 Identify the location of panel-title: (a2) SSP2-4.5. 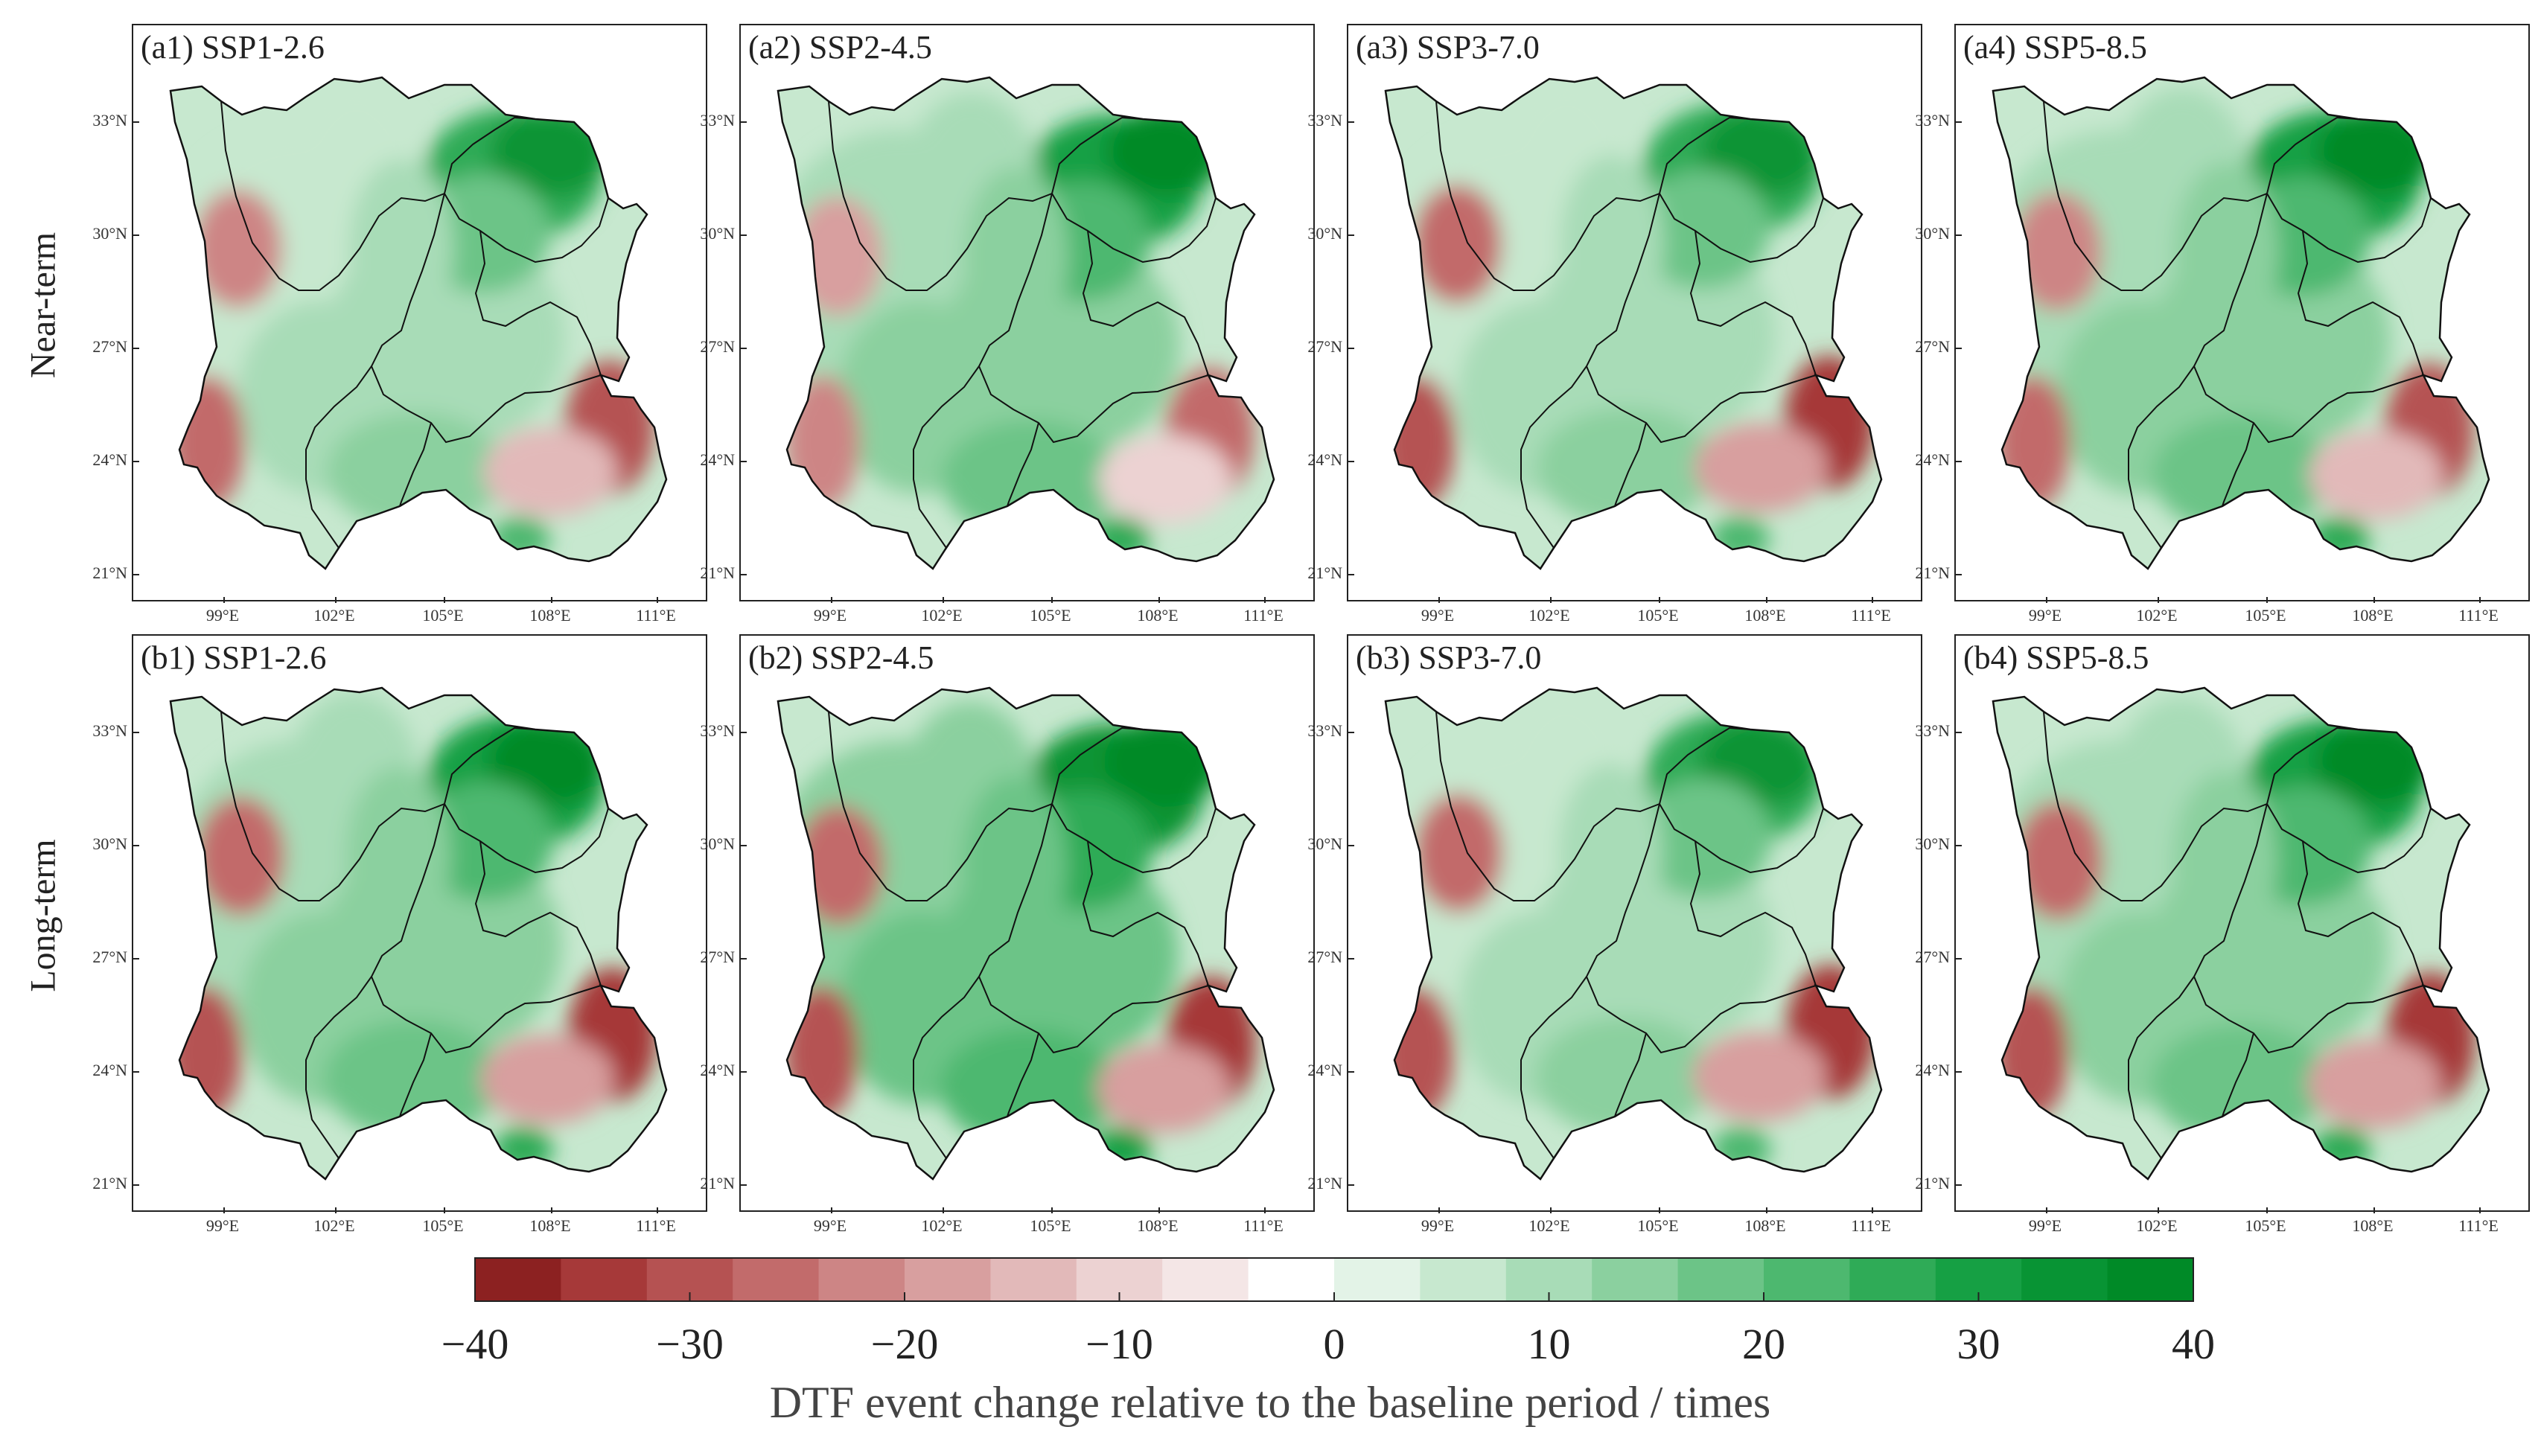
(840, 47).